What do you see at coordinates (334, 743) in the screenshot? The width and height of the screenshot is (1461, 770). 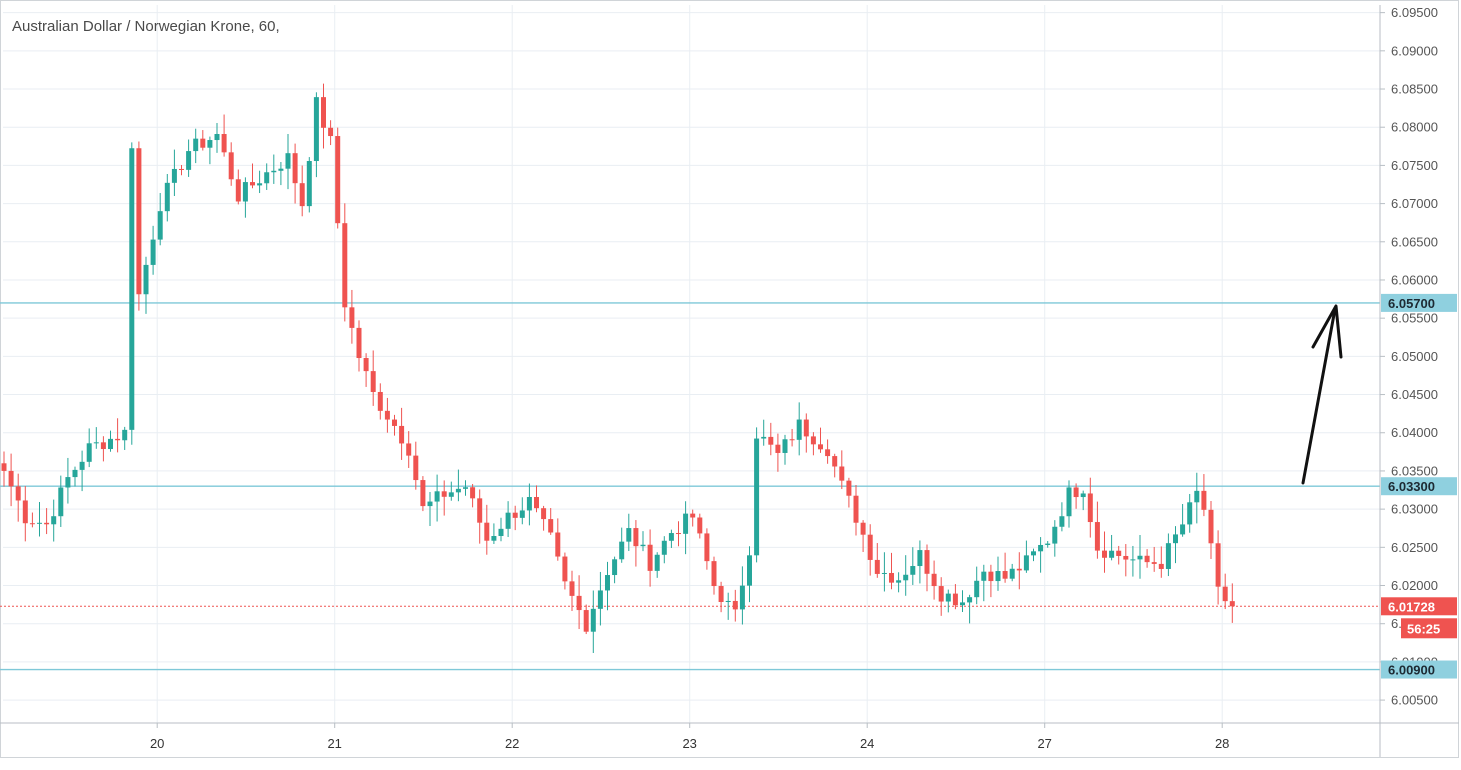 I see `time-tick-label: 21` at bounding box center [334, 743].